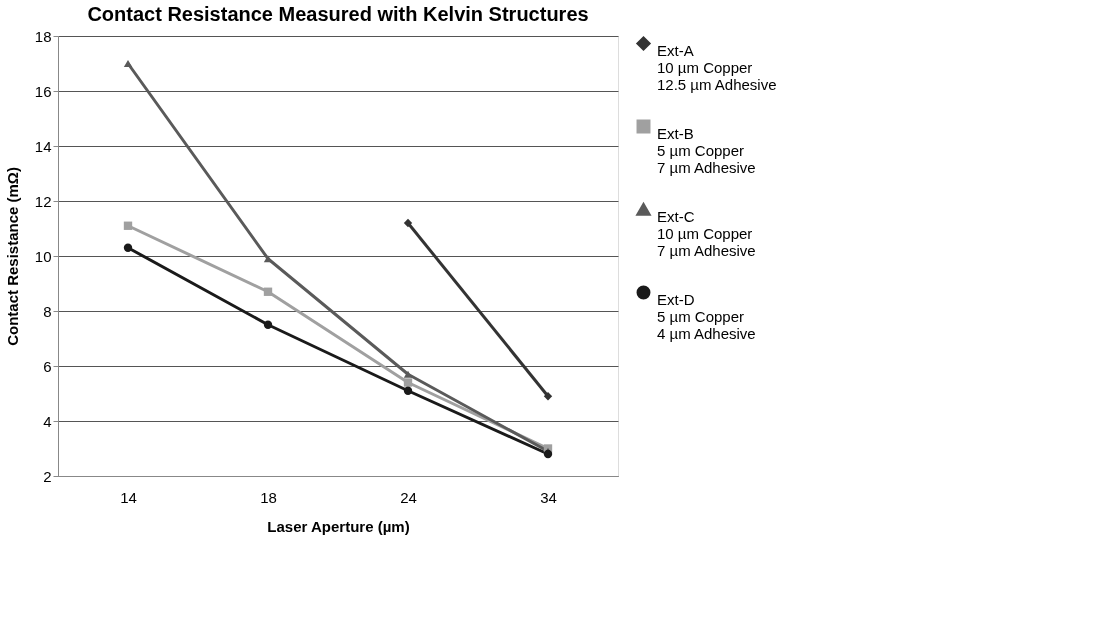  What do you see at coordinates (338, 526) in the screenshot?
I see `x-axis-title: Laser Aperture (µm)` at bounding box center [338, 526].